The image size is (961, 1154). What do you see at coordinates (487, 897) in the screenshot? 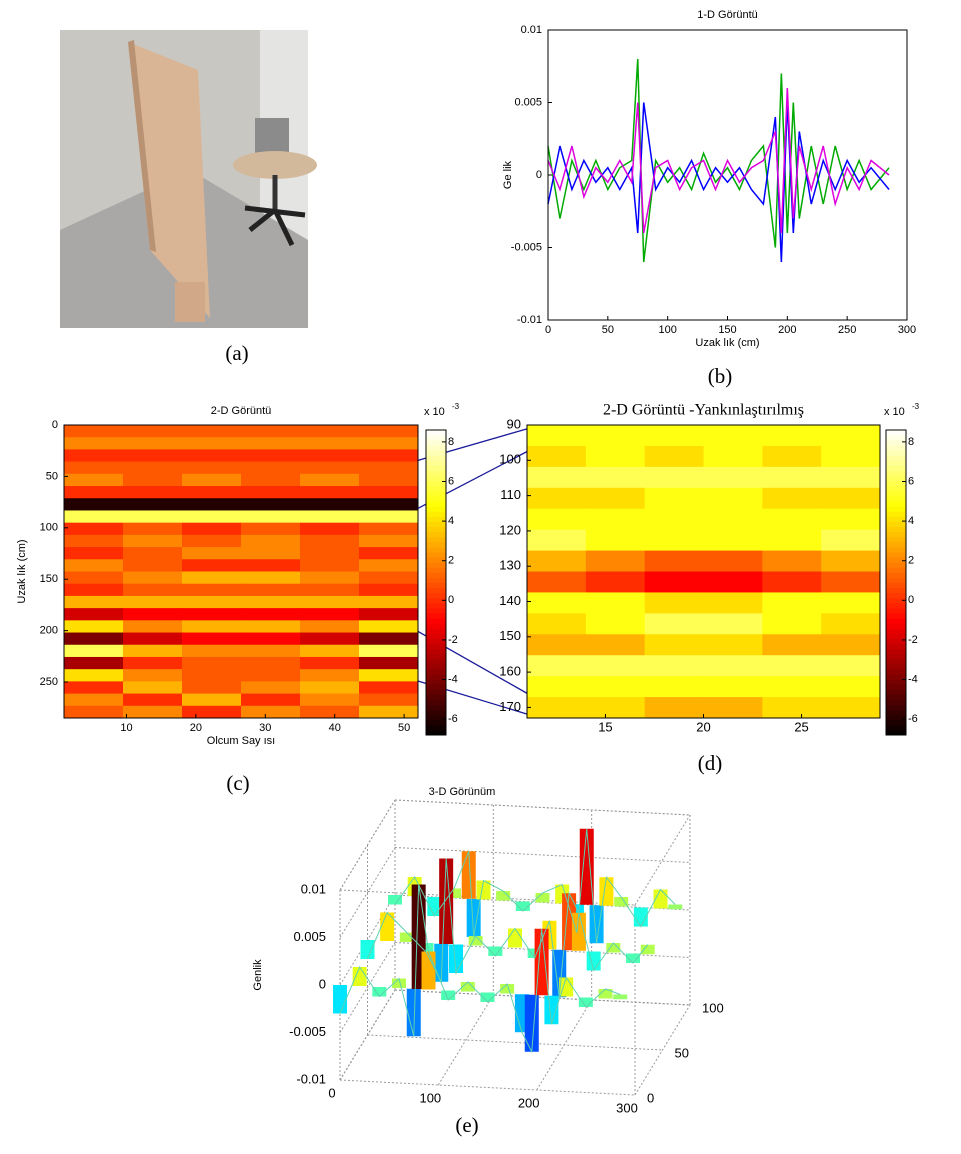
I see `box-edge` at bounding box center [487, 897].